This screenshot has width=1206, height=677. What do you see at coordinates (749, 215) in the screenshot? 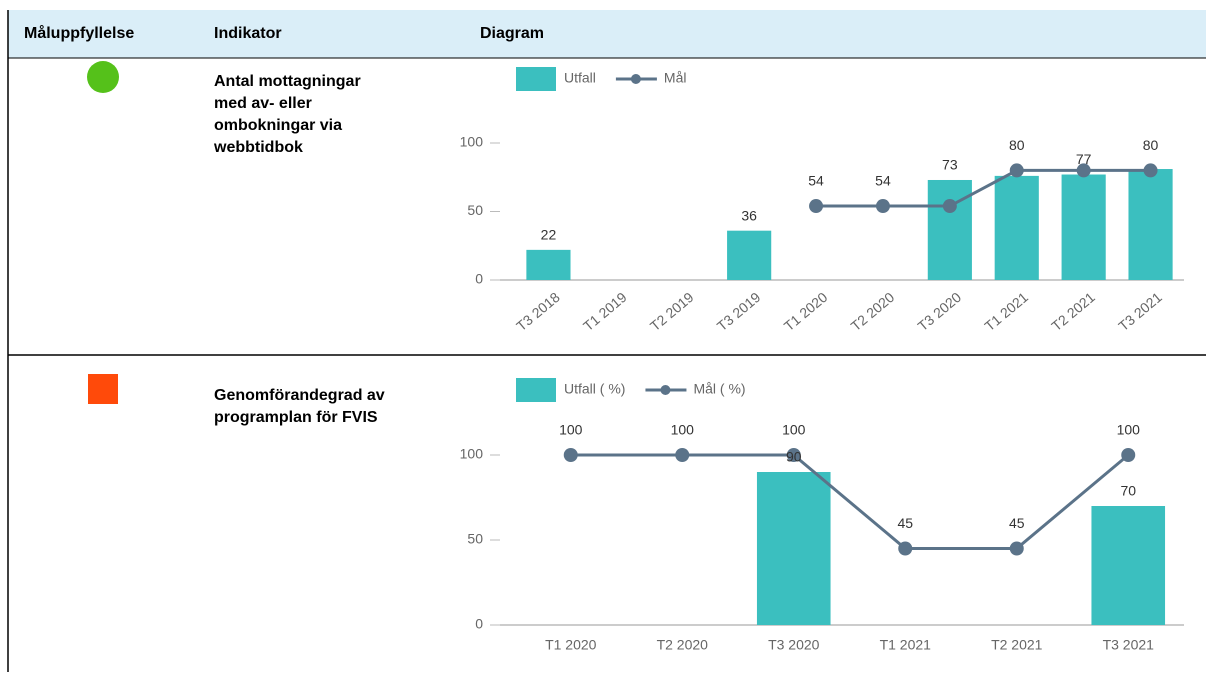
I see `data-label: 36` at bounding box center [749, 215].